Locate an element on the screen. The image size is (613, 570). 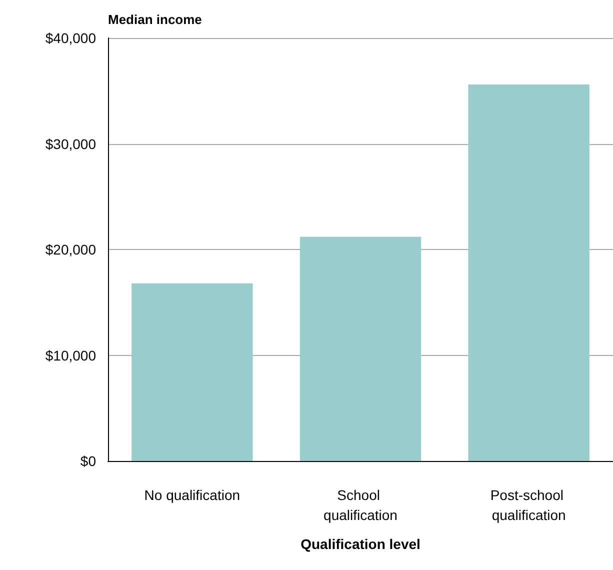
x-tick-label: School qualification is located at coordinates (361, 505).